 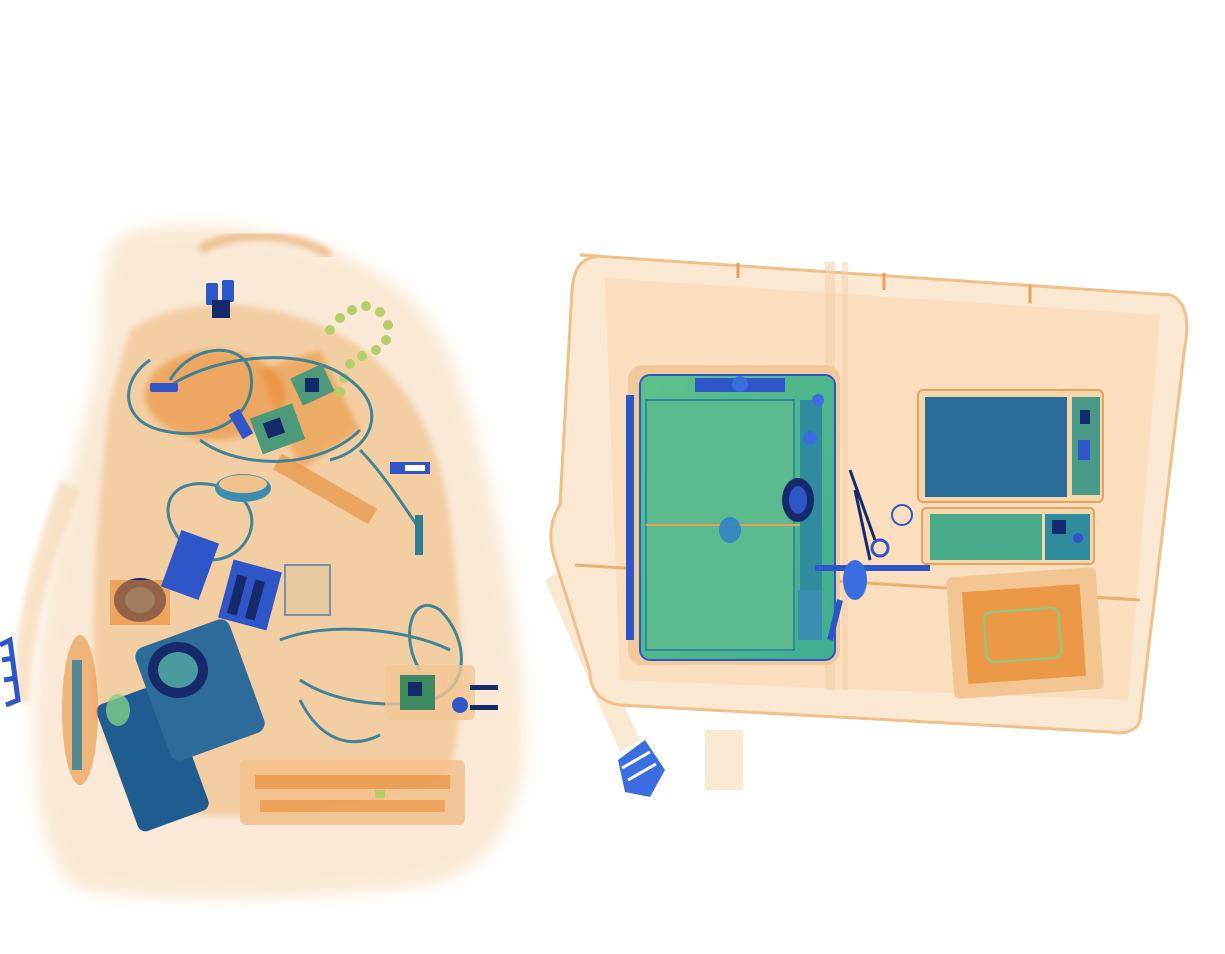 I want to click on metal-clip-top, so click(x=220, y=299).